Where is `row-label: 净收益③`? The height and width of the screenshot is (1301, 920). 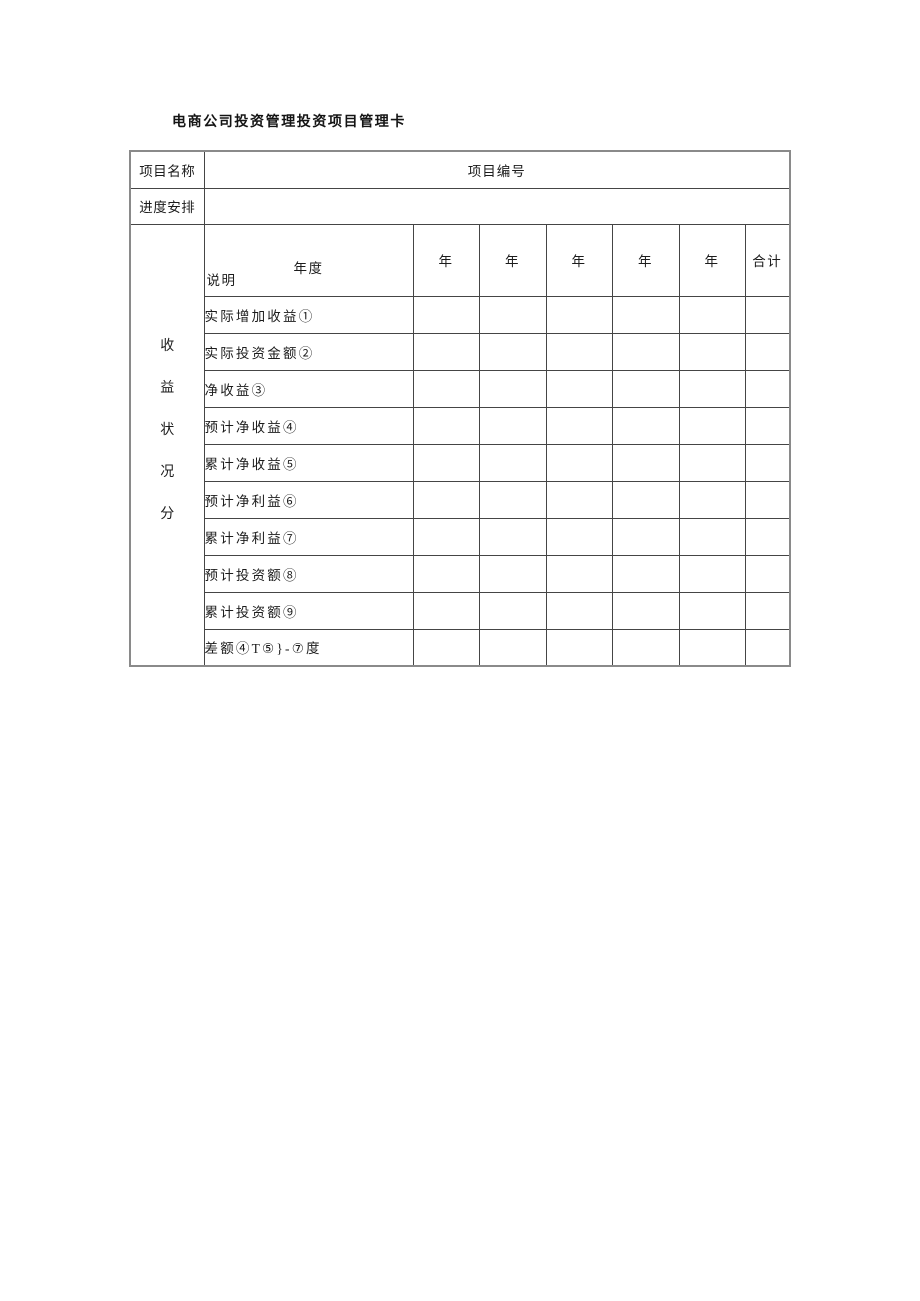 row-label: 净收益③ is located at coordinates (308, 388).